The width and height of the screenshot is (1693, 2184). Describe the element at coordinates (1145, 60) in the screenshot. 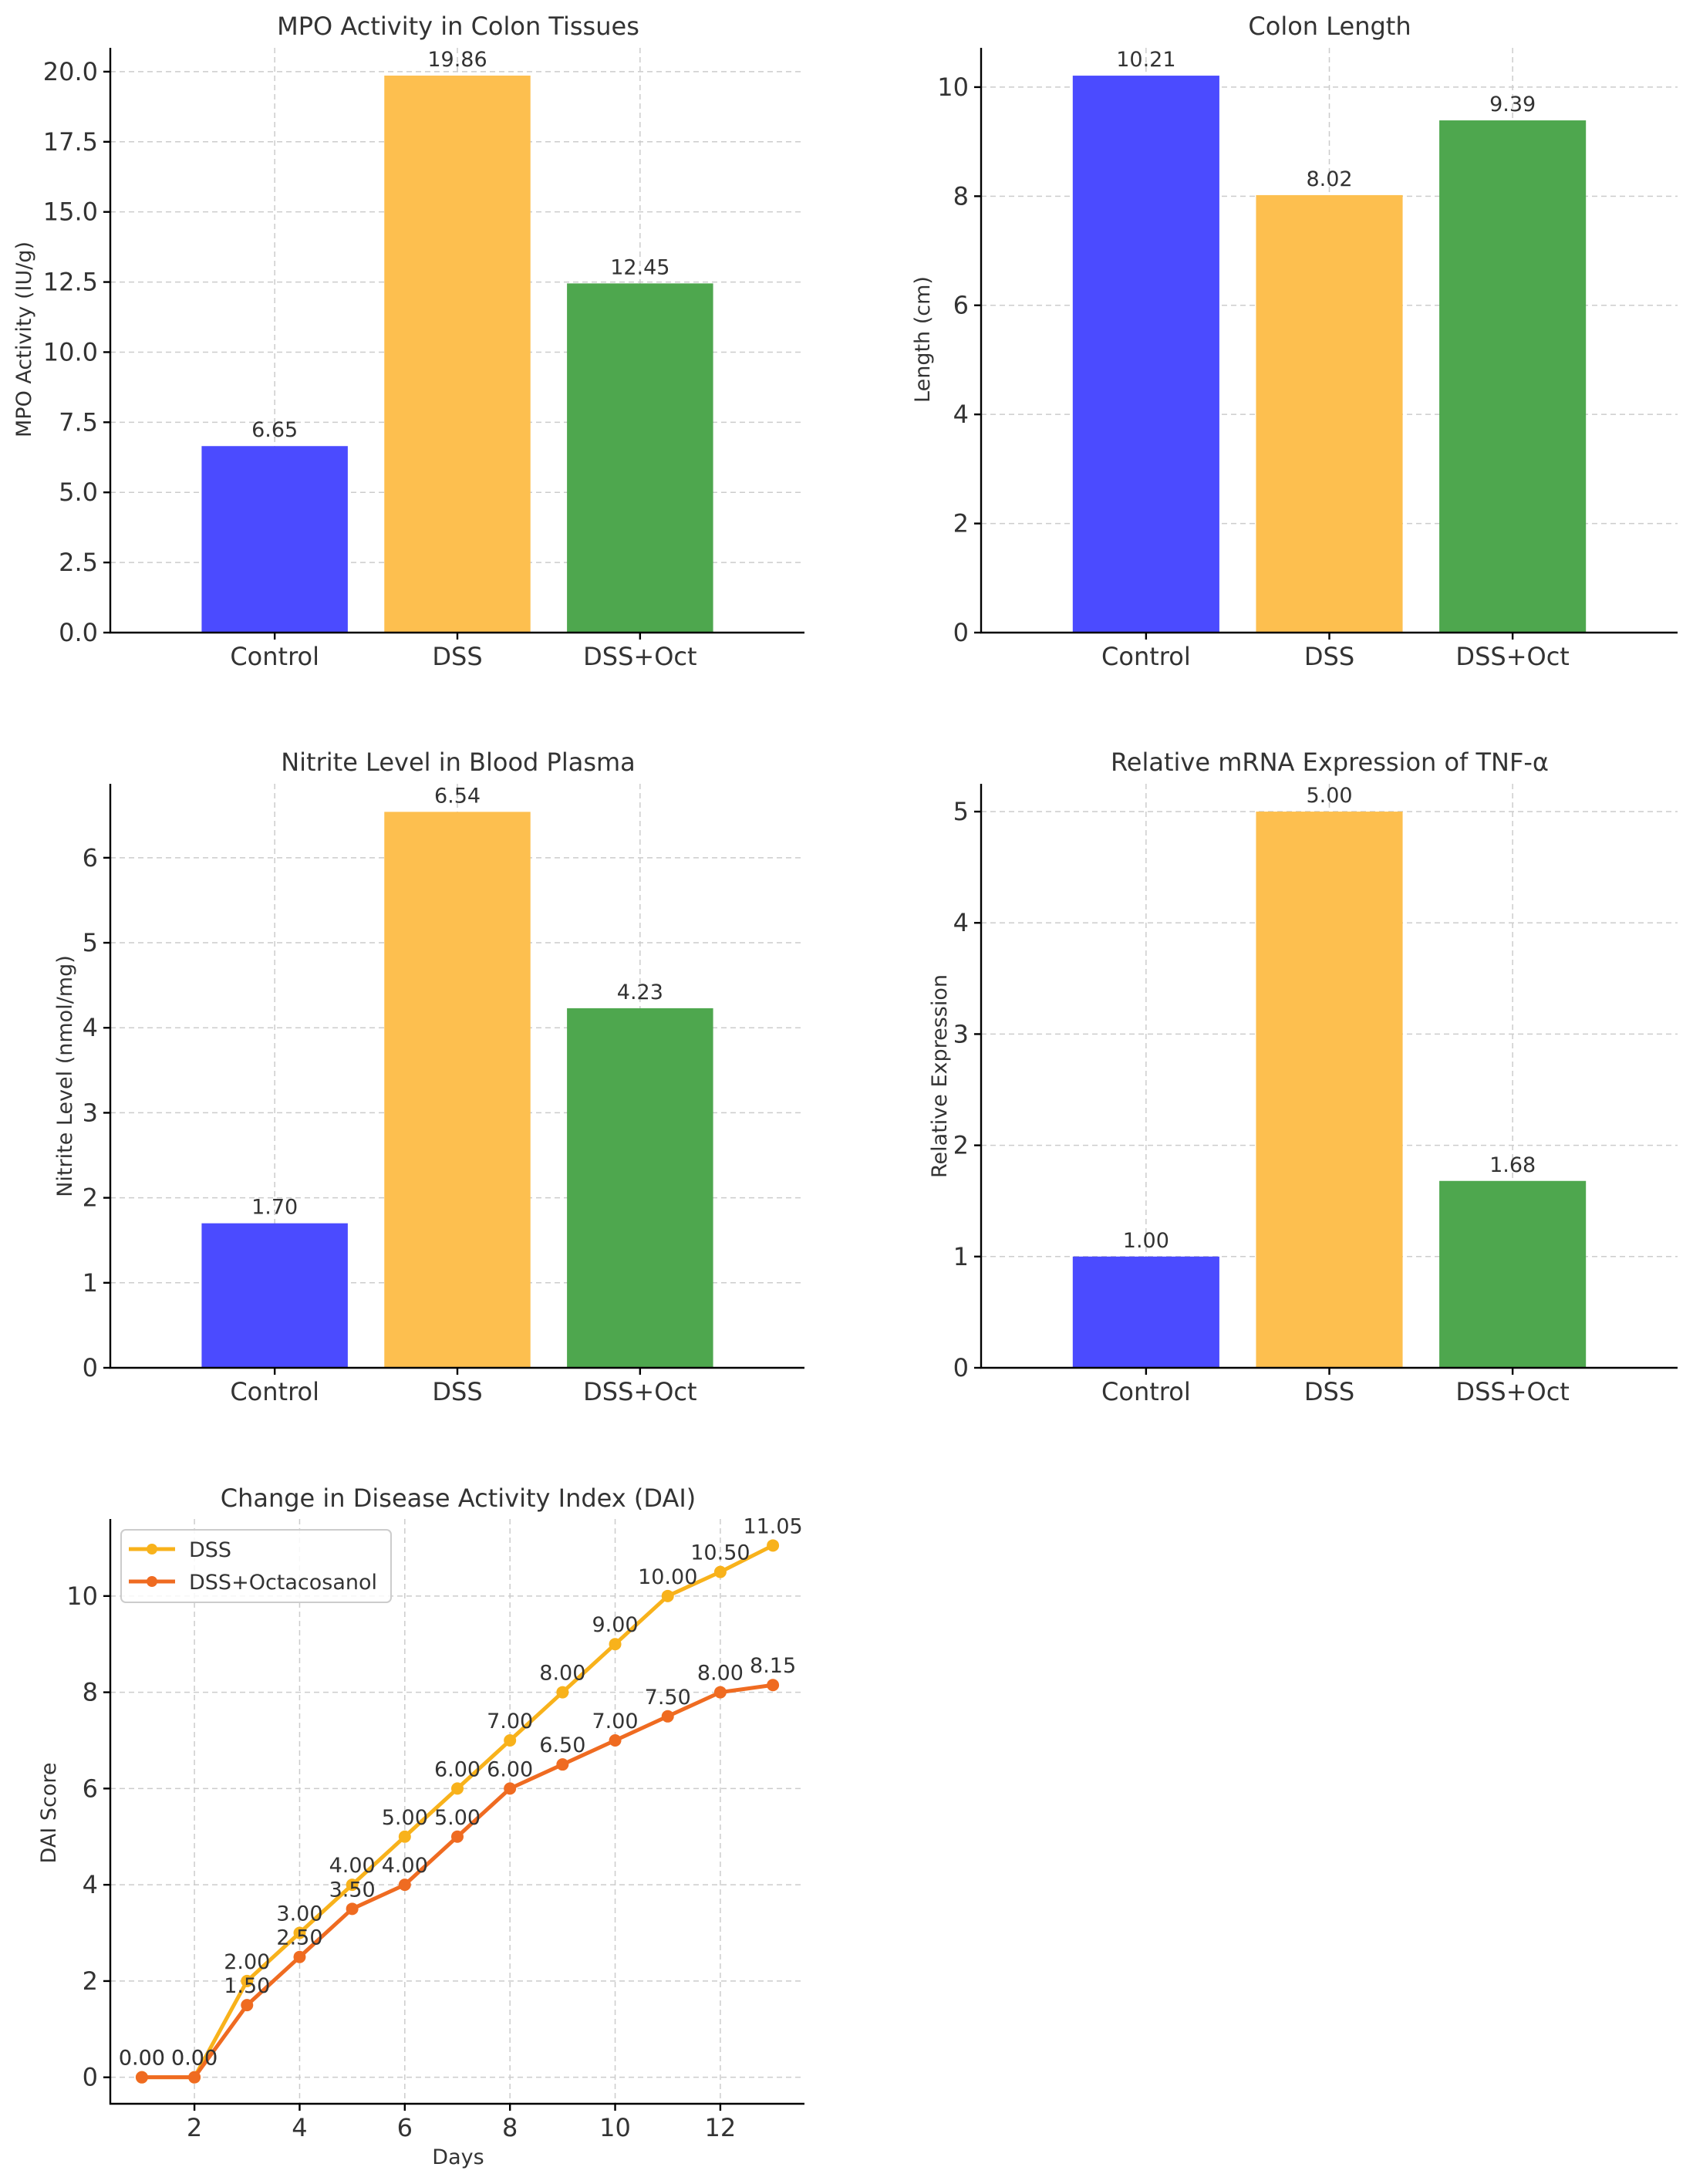

I see `data-label-control: 10.21` at that location.